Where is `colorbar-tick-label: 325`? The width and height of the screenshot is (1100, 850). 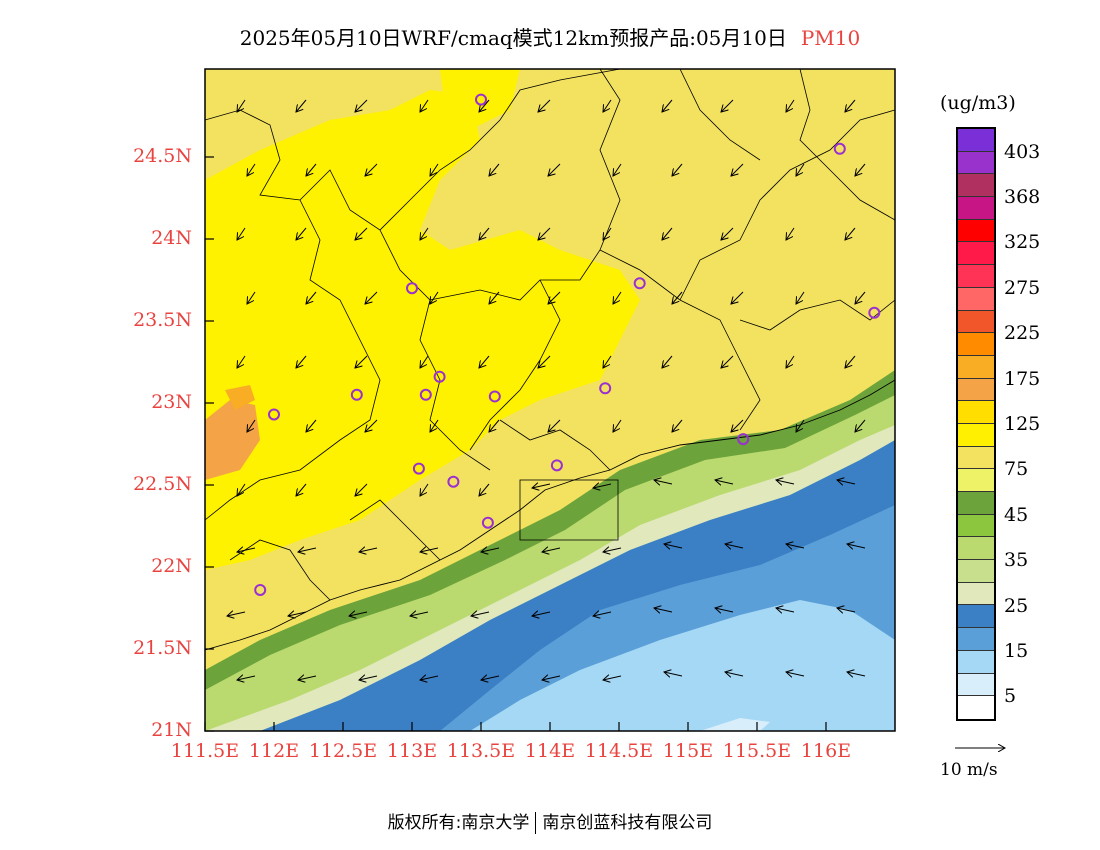 colorbar-tick-label: 325 is located at coordinates (1022, 242).